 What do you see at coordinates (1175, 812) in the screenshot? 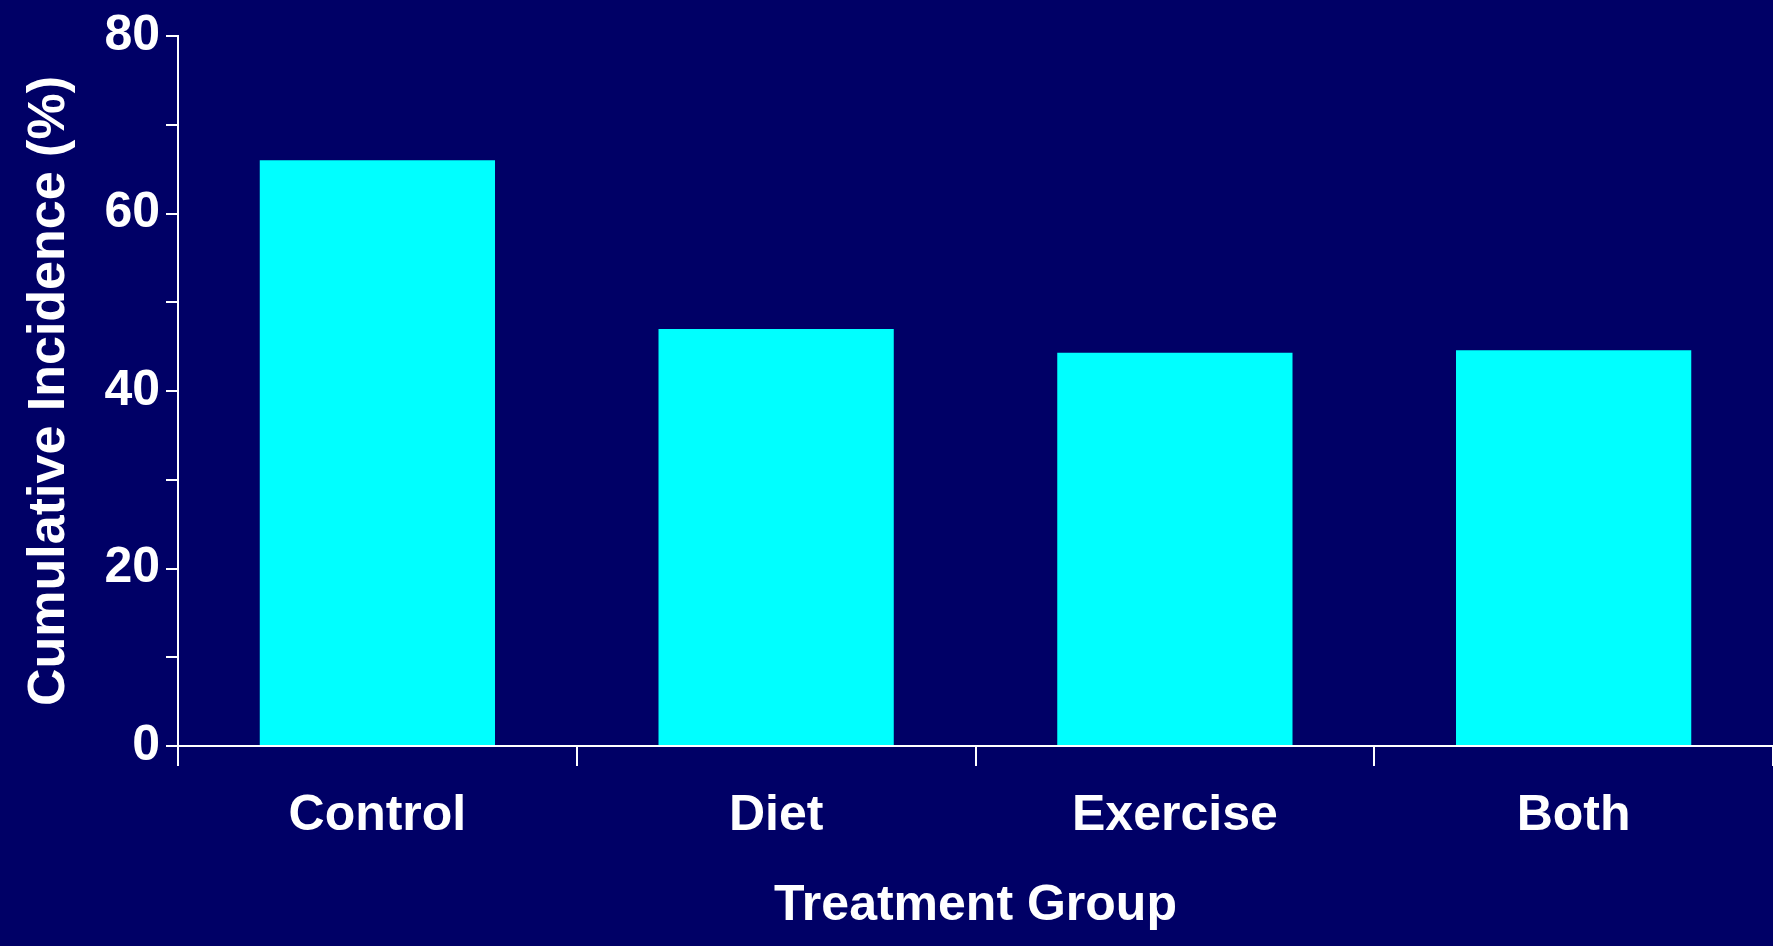
I see `x-tick-label: Exercise` at bounding box center [1175, 812].